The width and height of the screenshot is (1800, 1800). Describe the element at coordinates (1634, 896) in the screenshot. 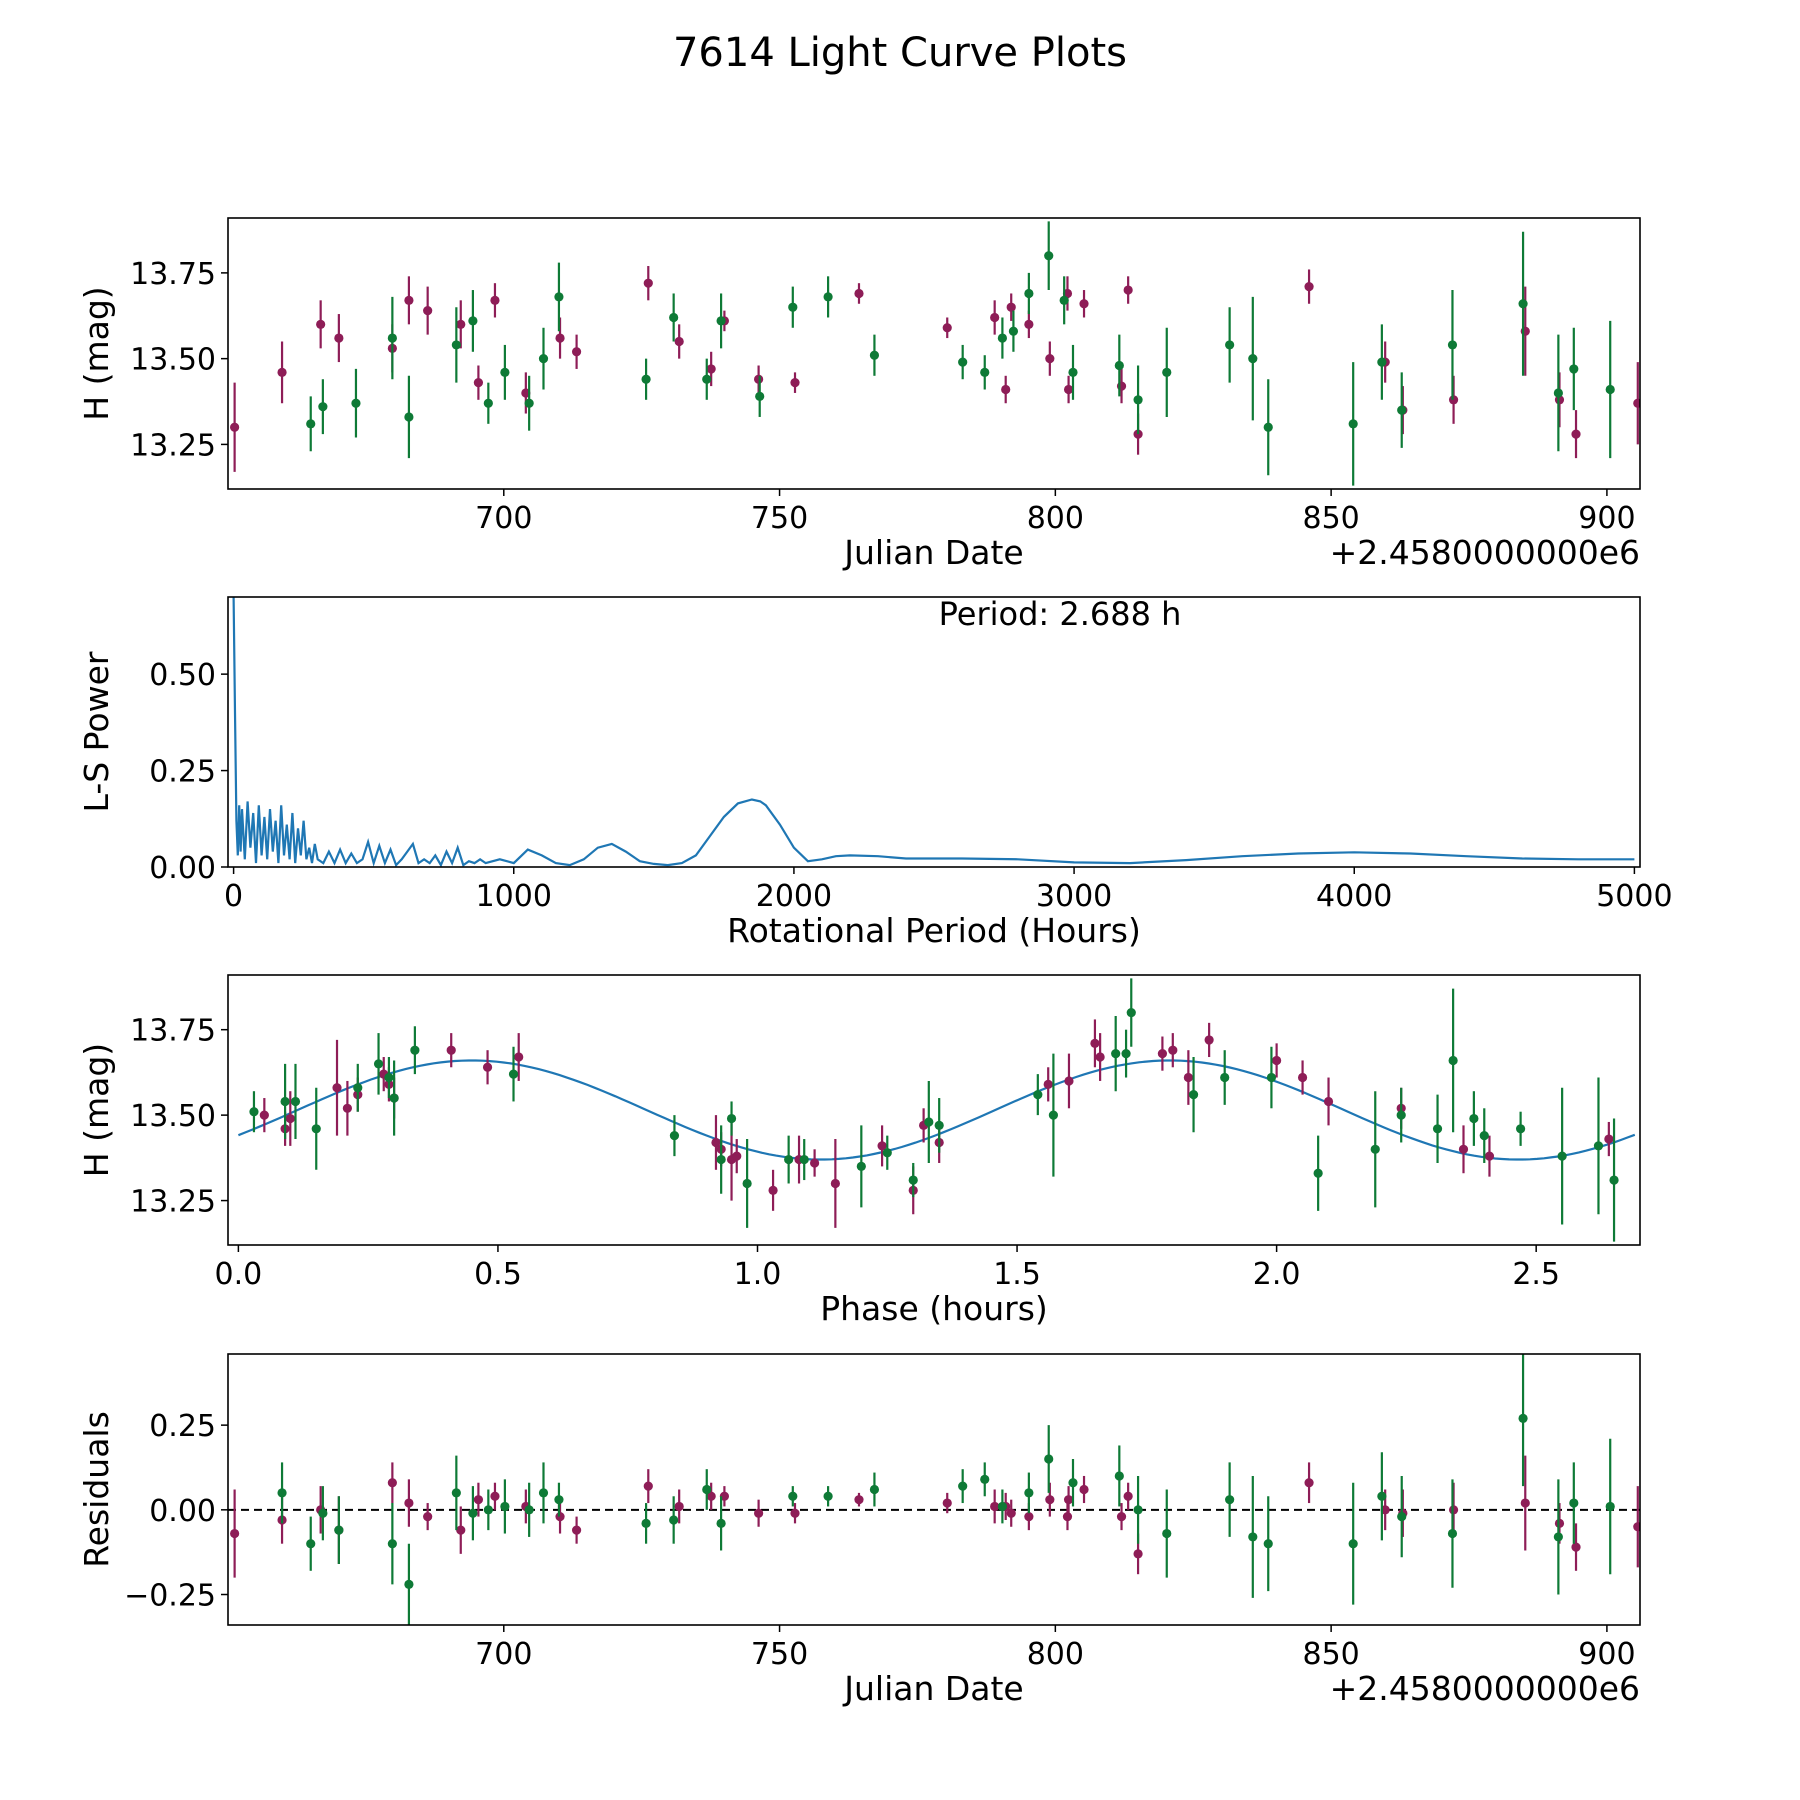

I see `x-tick-label: 5000` at that location.